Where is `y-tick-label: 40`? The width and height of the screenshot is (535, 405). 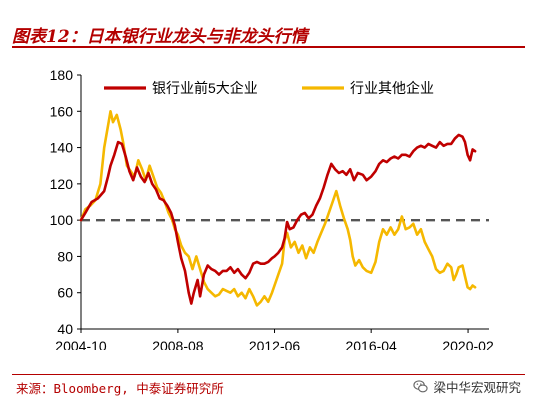
y-tick-label: 40 is located at coordinates (65, 329).